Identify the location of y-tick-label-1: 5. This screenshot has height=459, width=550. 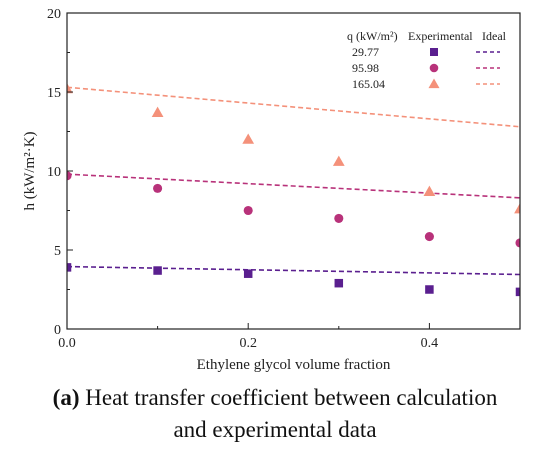
(57, 251).